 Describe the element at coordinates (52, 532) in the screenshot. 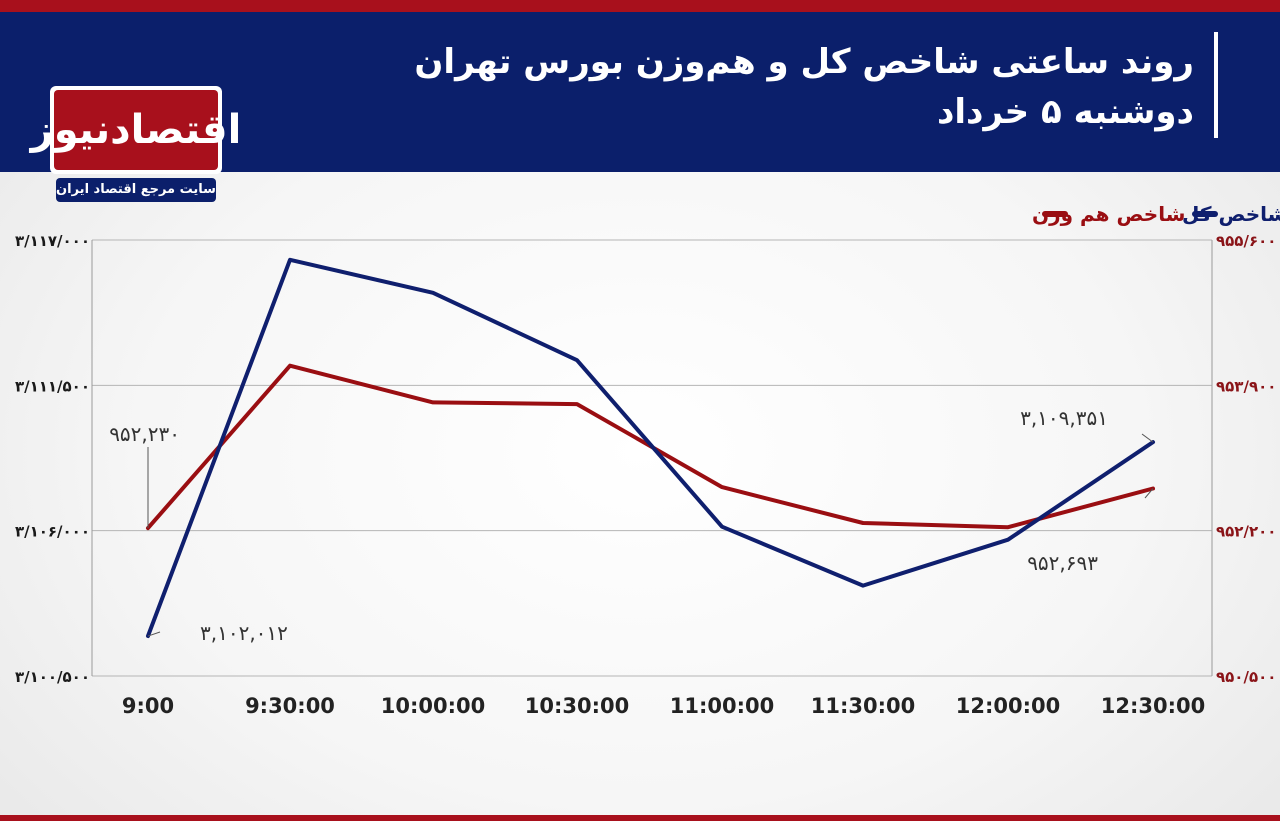

I see `left-axis-tick-label: ۳/۱۰۶/۰۰۰` at that location.